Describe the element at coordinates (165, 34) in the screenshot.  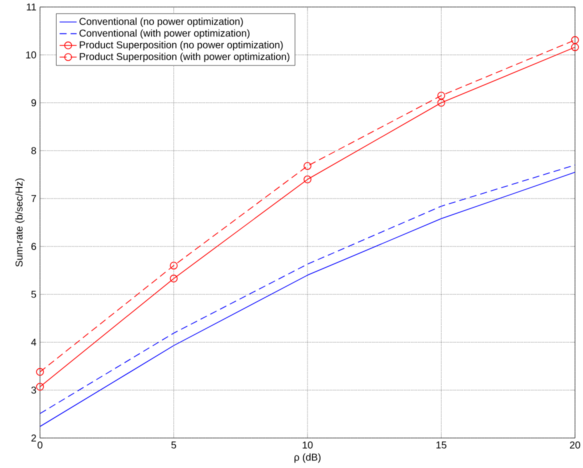
I see `legend-label: Conventional (with power optimization)` at that location.